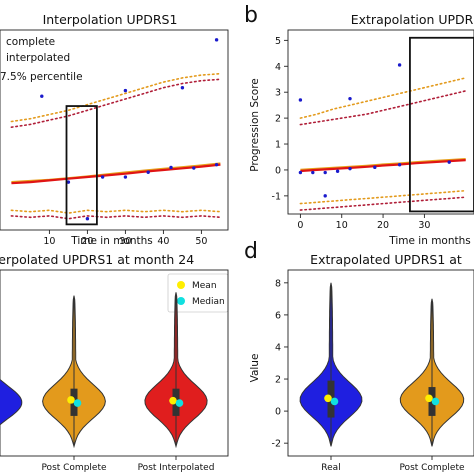 The height and width of the screenshot is (474, 474). Describe the element at coordinates (383, 225) in the screenshot. I see `x-tick-label-b-2: 20` at that location.